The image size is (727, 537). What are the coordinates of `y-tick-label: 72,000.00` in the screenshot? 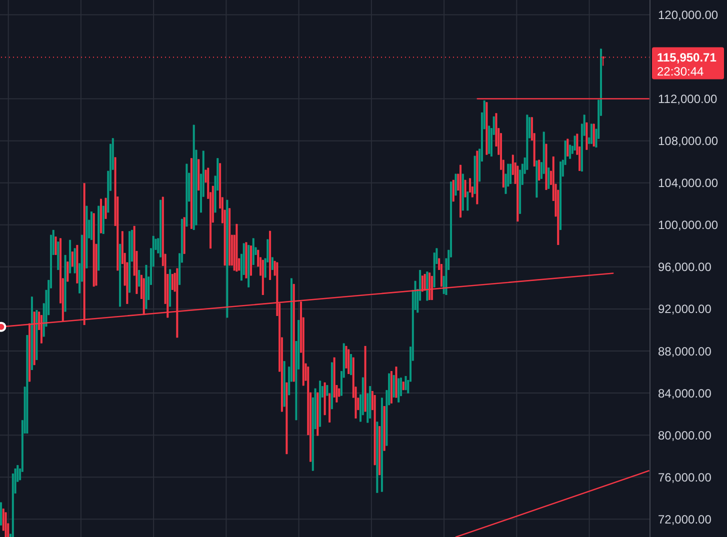 It's located at (685, 519).